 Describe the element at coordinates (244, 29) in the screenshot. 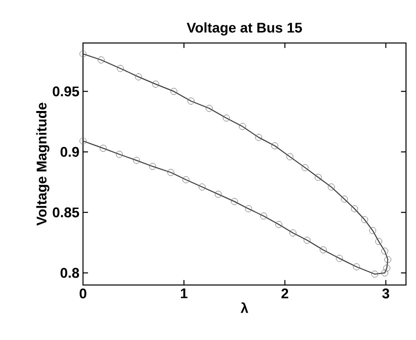

I see `chart-title: Voltage at Bus 15` at that location.